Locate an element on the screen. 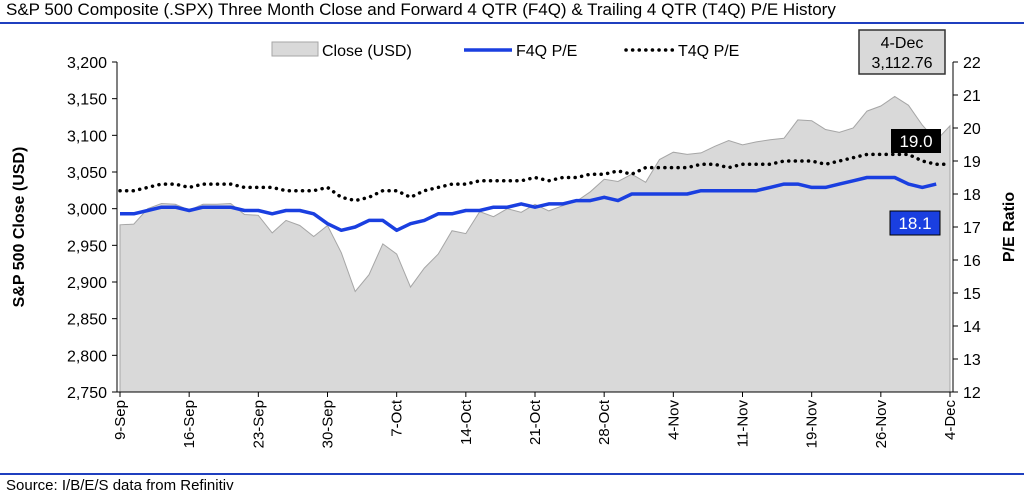  right-tick-label: 15 is located at coordinates (972, 294).